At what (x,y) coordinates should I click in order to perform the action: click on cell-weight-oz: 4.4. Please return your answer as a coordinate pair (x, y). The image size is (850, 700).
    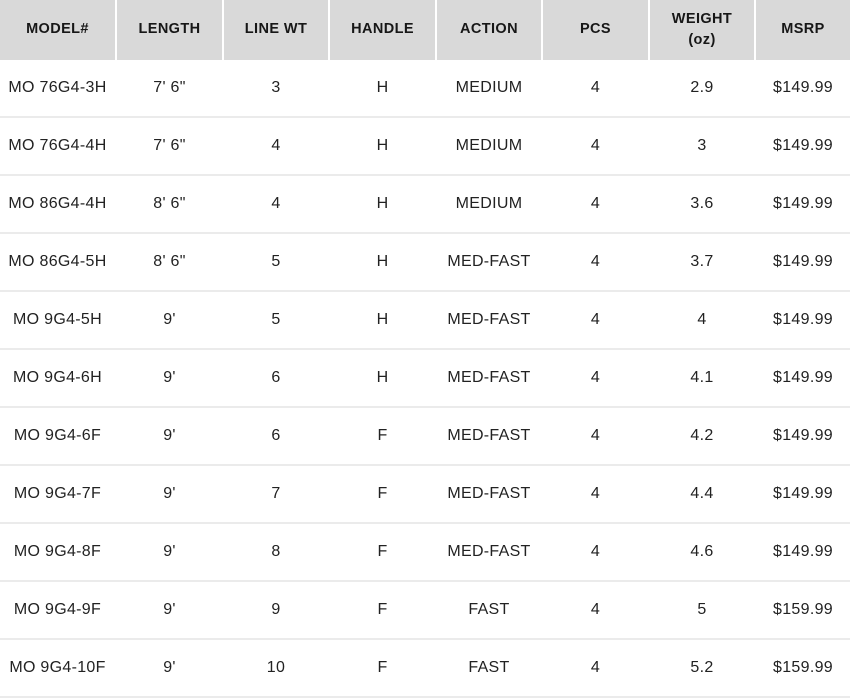
    Looking at the image, I should click on (701, 494).